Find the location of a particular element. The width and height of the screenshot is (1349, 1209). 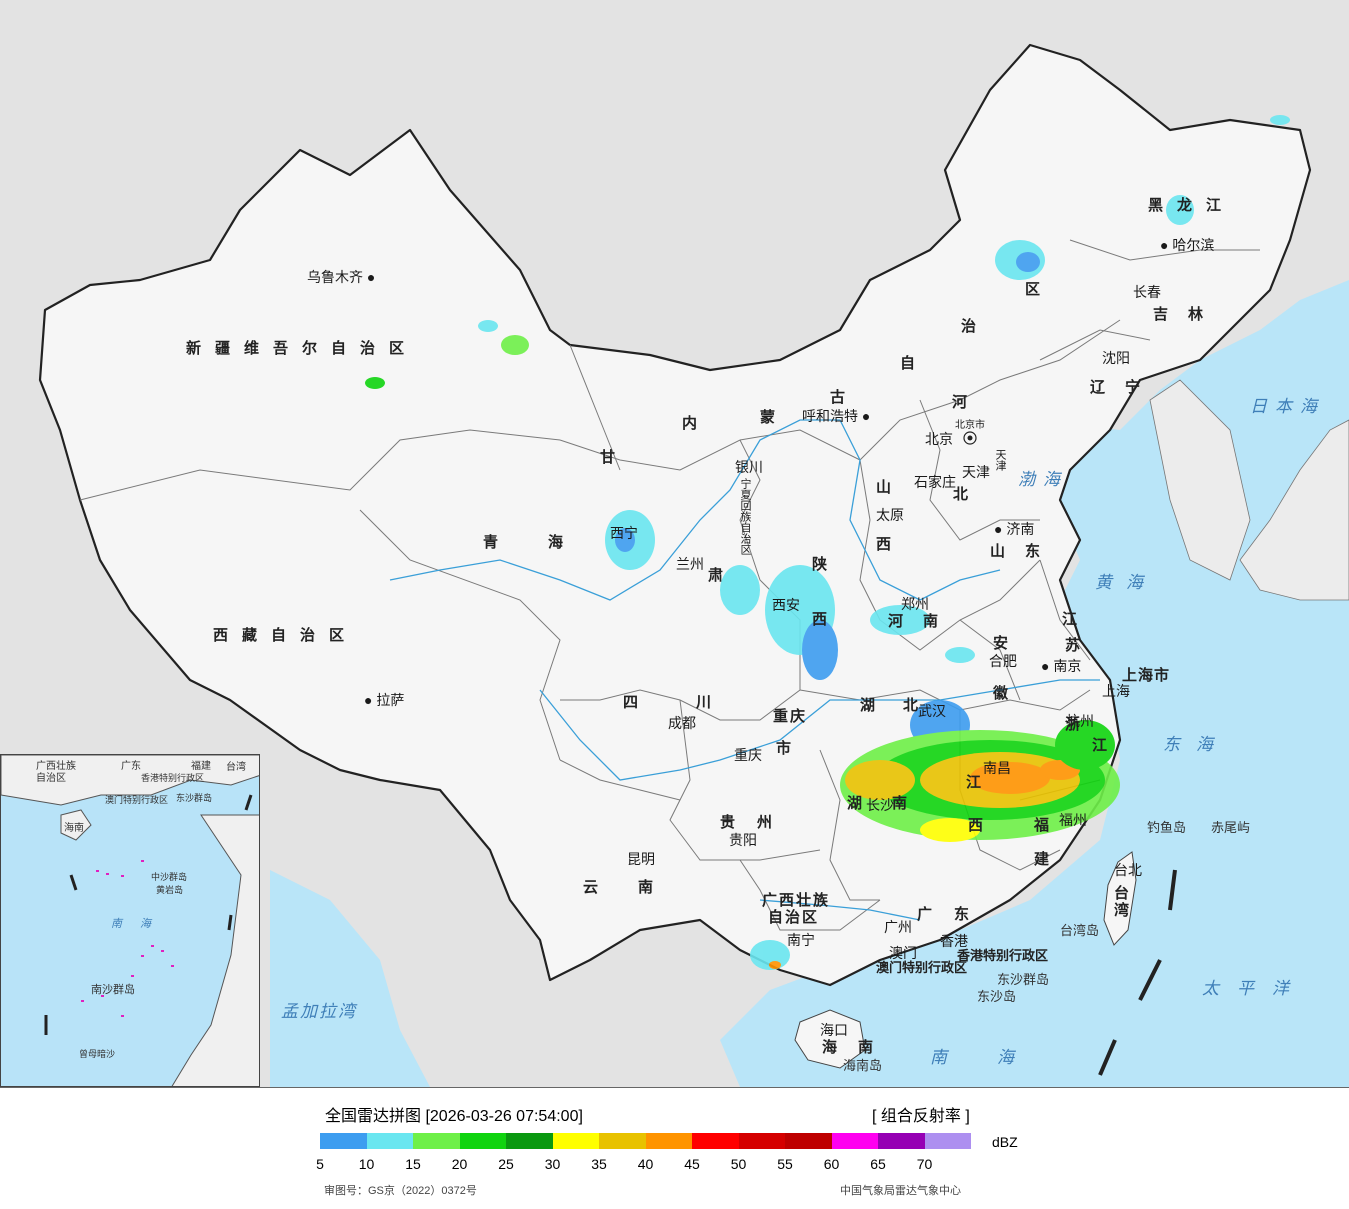

inset-hongkong: 香港特别行政区 is located at coordinates (173, 778).